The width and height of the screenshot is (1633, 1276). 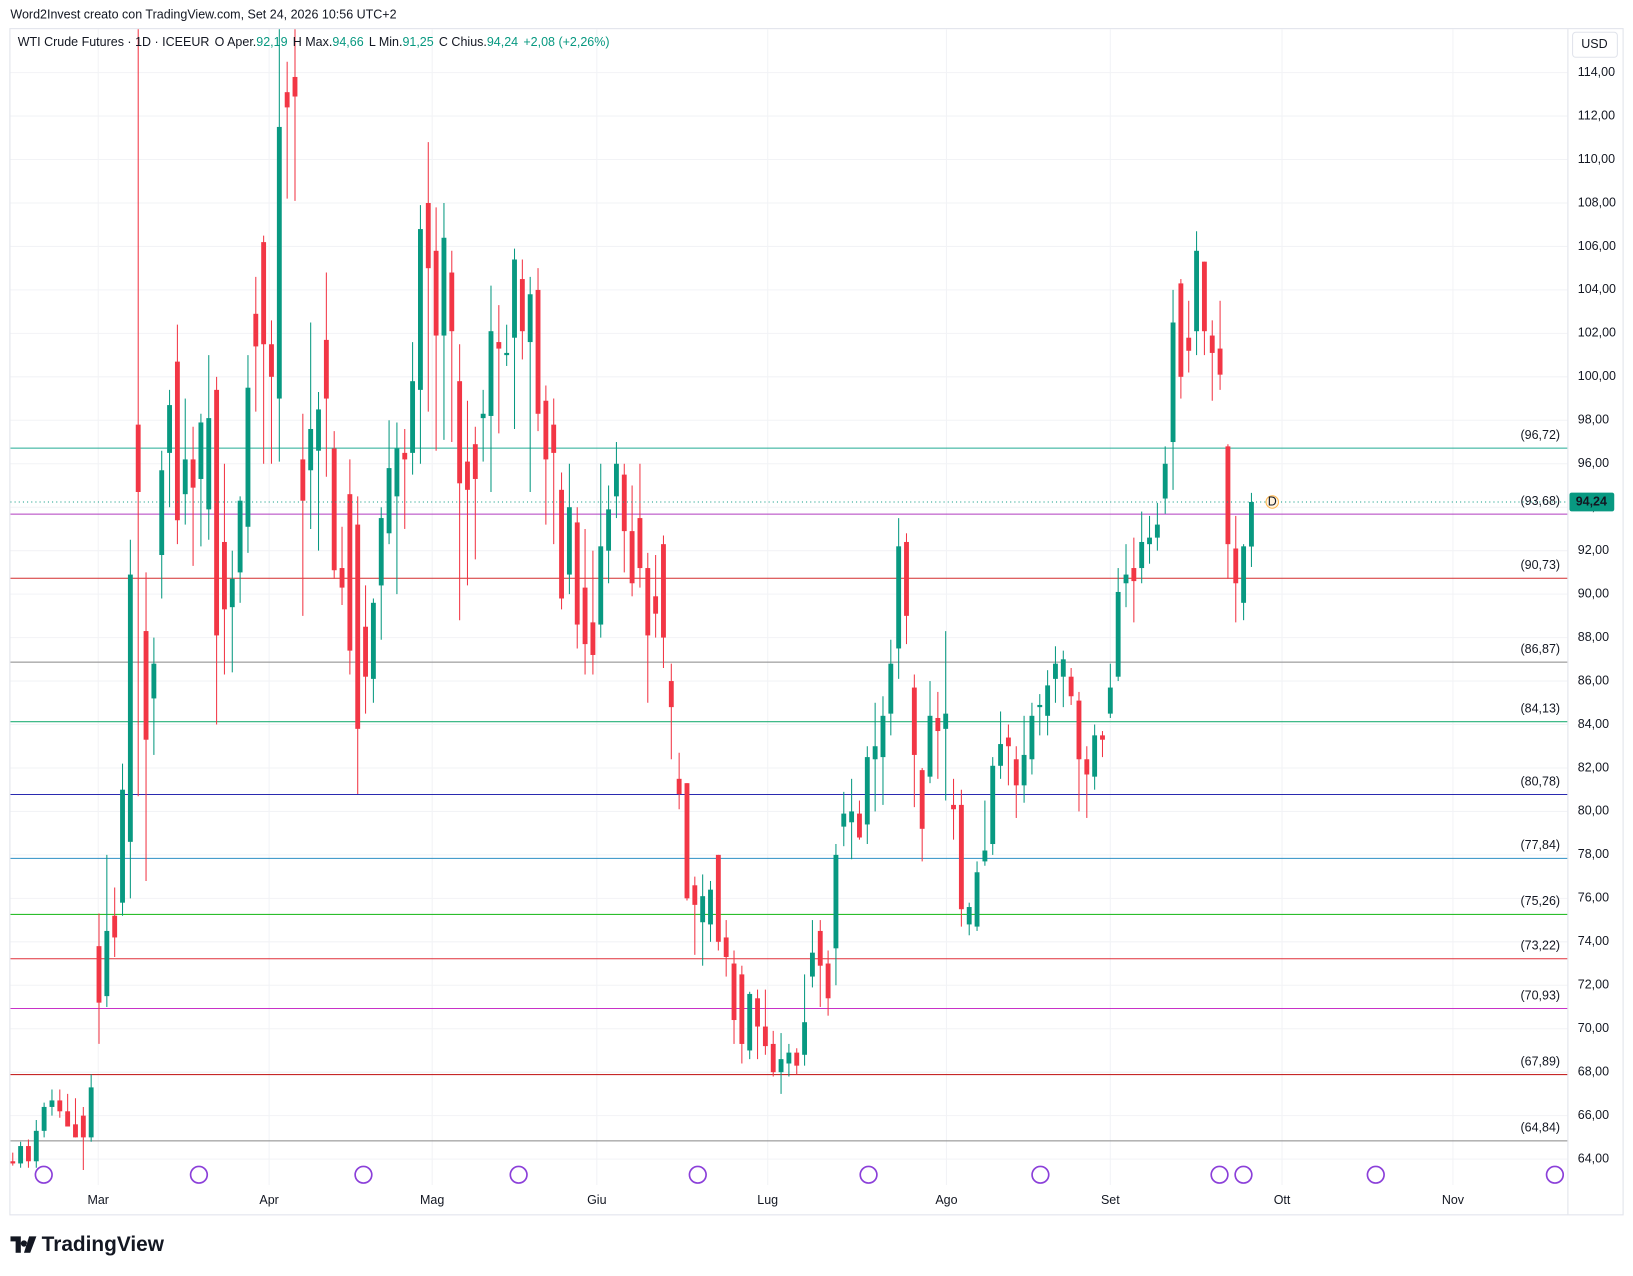 What do you see at coordinates (297, 41) in the screenshot?
I see `legend-key: H` at bounding box center [297, 41].